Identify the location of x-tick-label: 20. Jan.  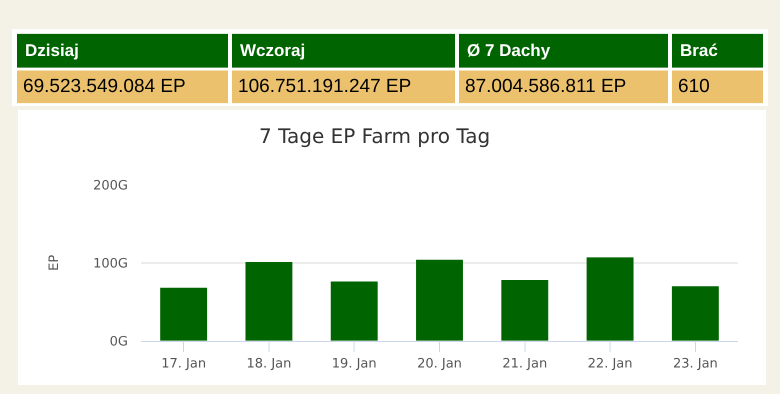
(439, 364).